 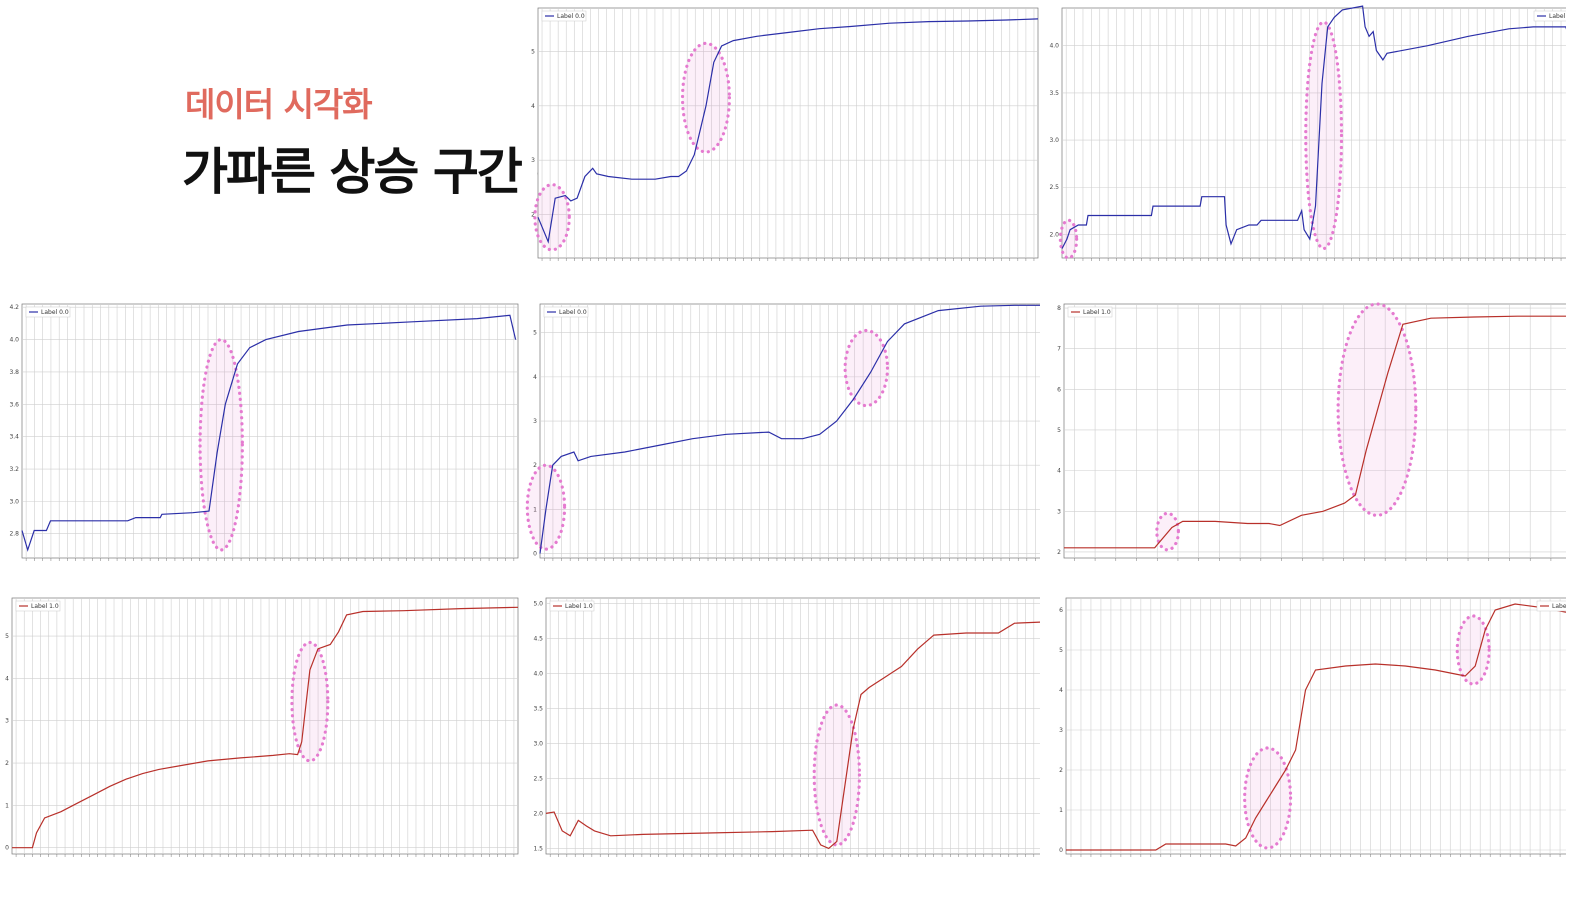 I want to click on chart-panel-7: 1.5 2.0 2.5 3.0 3.5 4.0 4.5 5.0 Label 1.0, so click(x=780, y=735).